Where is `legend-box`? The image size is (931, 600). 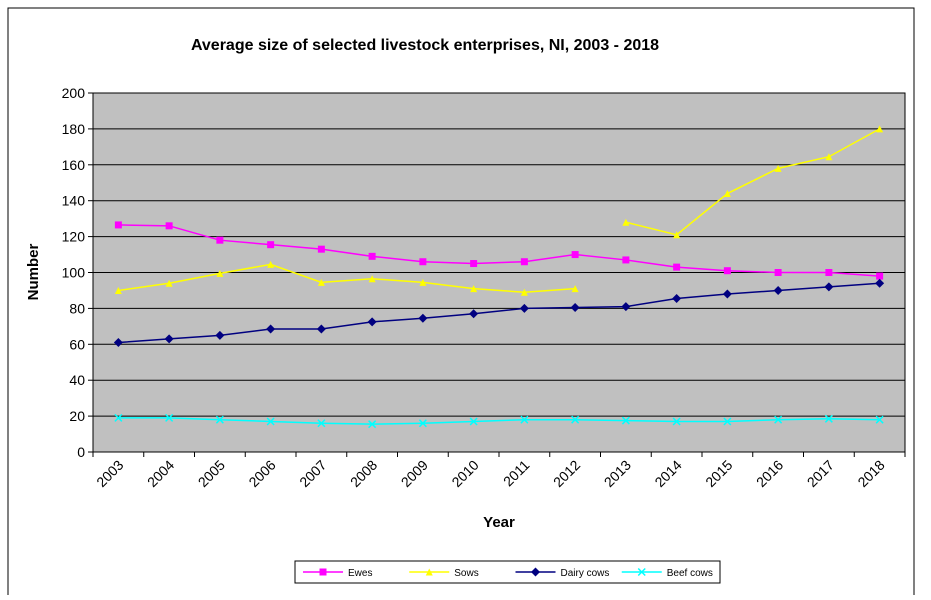
legend-box is located at coordinates (507, 572).